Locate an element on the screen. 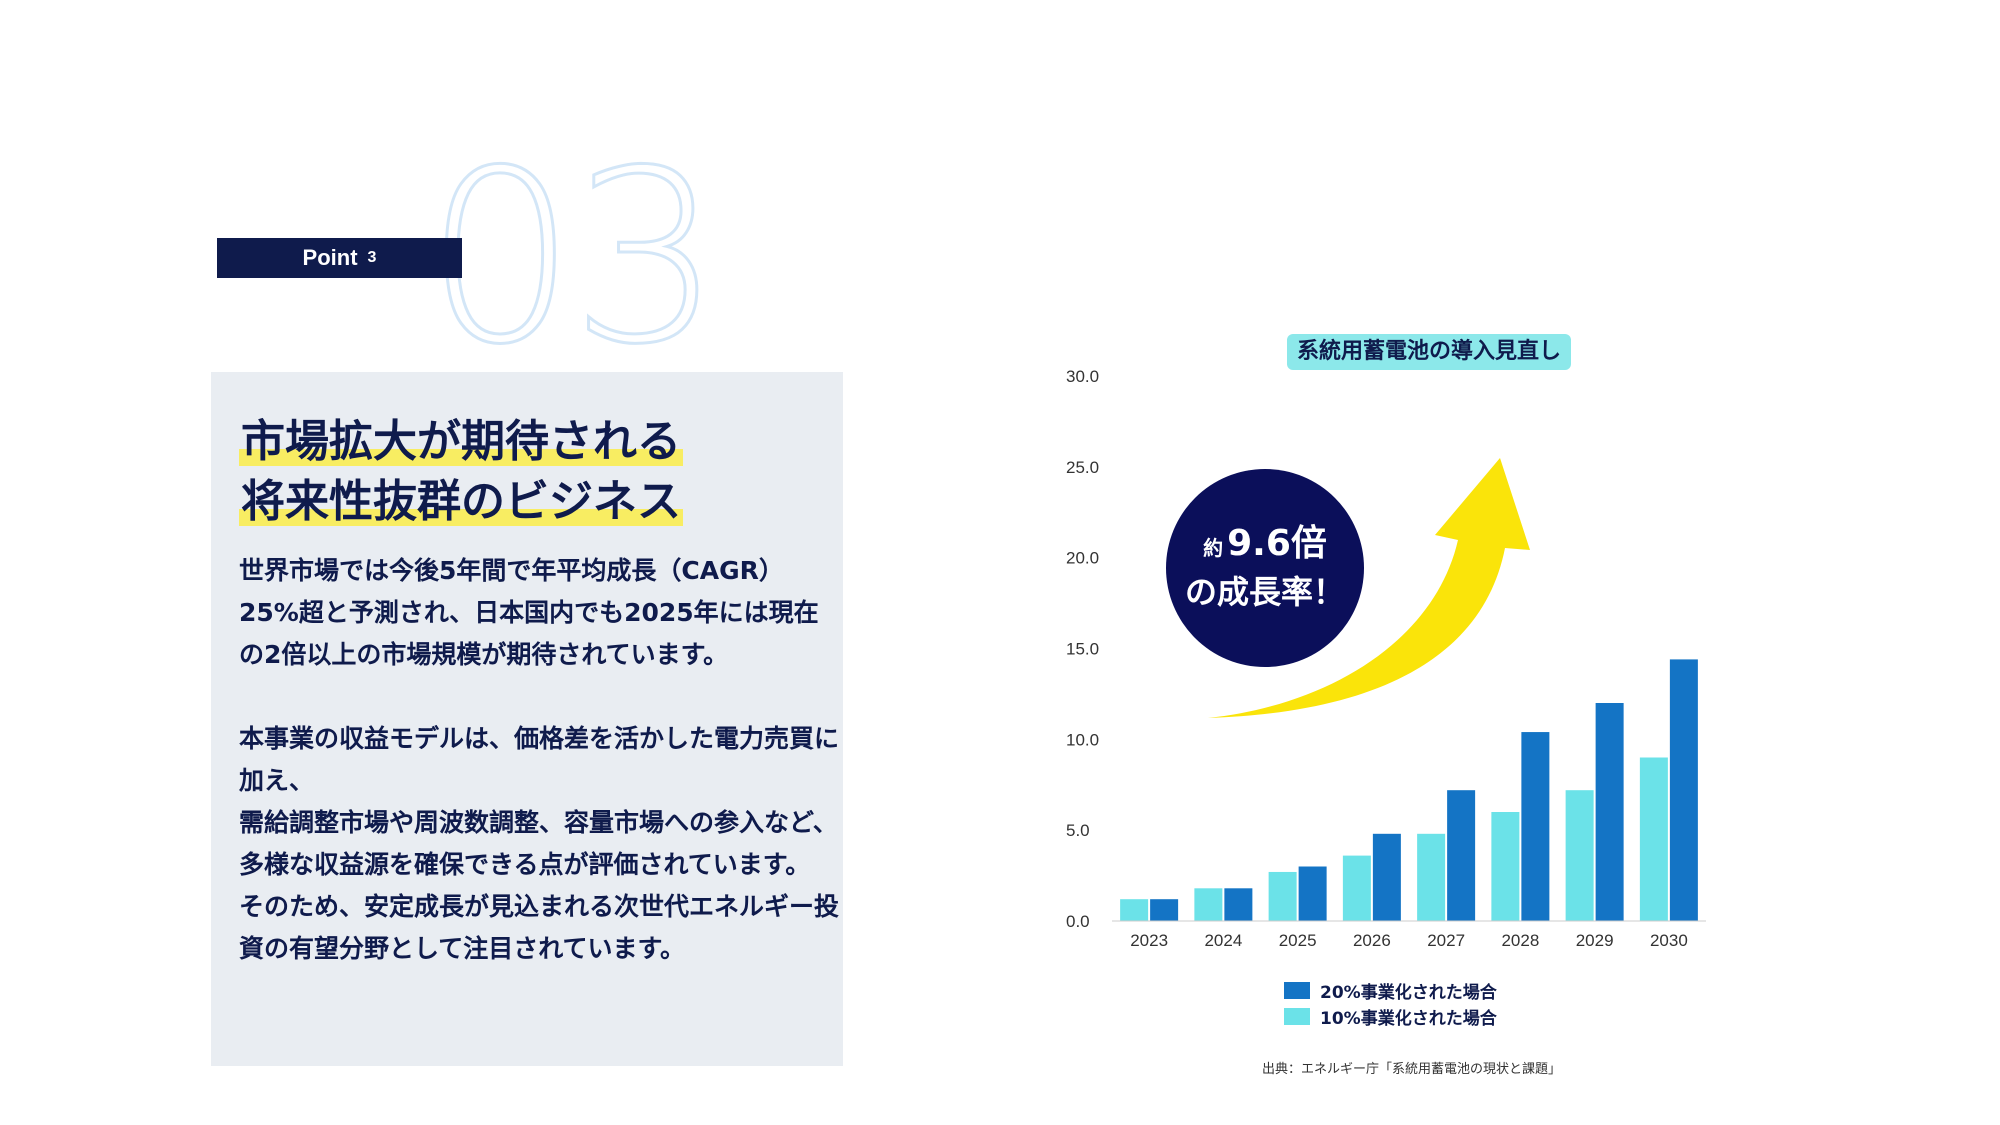 This screenshot has height=1125, width=2000. point-tag: Point 3 is located at coordinates (339, 258).